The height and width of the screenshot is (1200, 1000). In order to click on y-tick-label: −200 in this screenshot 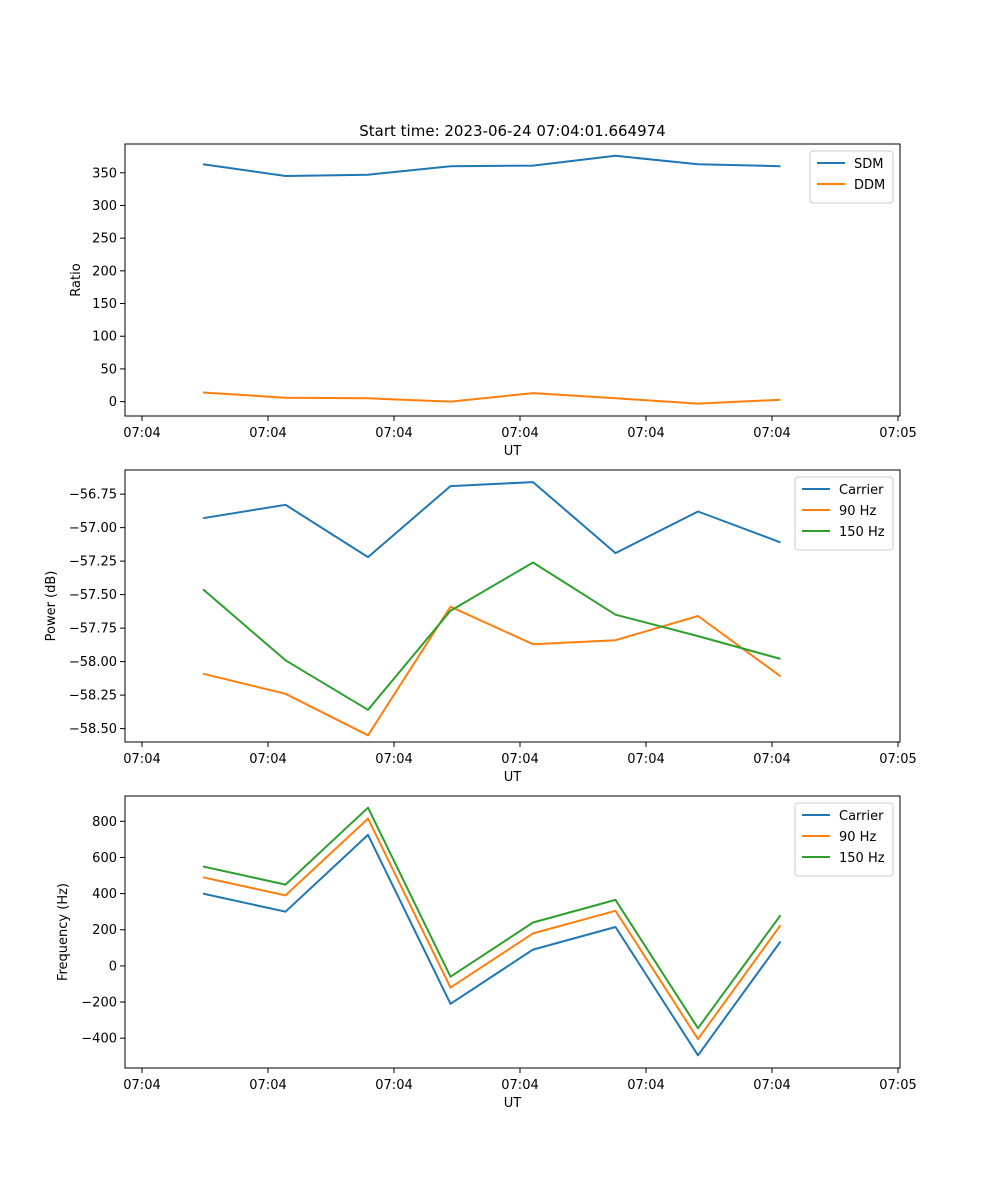, I will do `click(99, 1003)`.